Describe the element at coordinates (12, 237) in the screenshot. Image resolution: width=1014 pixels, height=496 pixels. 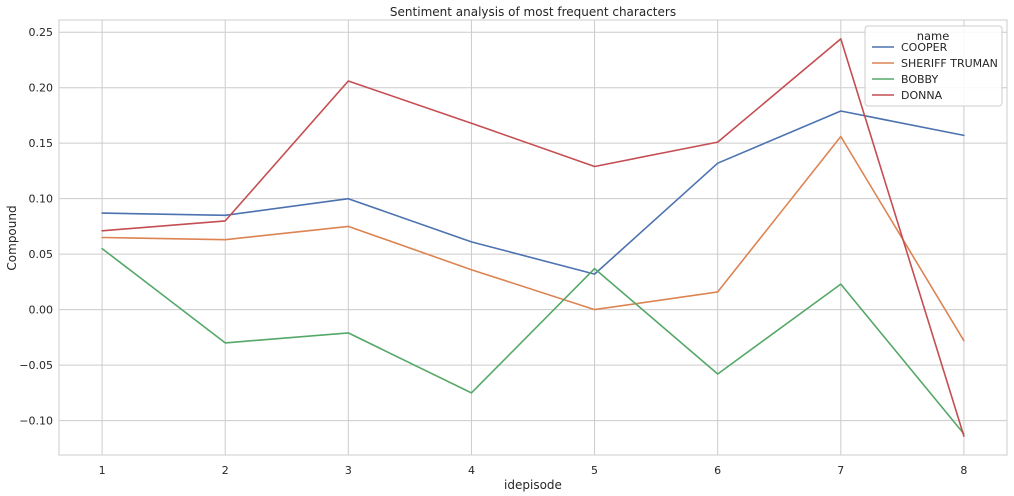
I see `y-axis-label: Compound` at that location.